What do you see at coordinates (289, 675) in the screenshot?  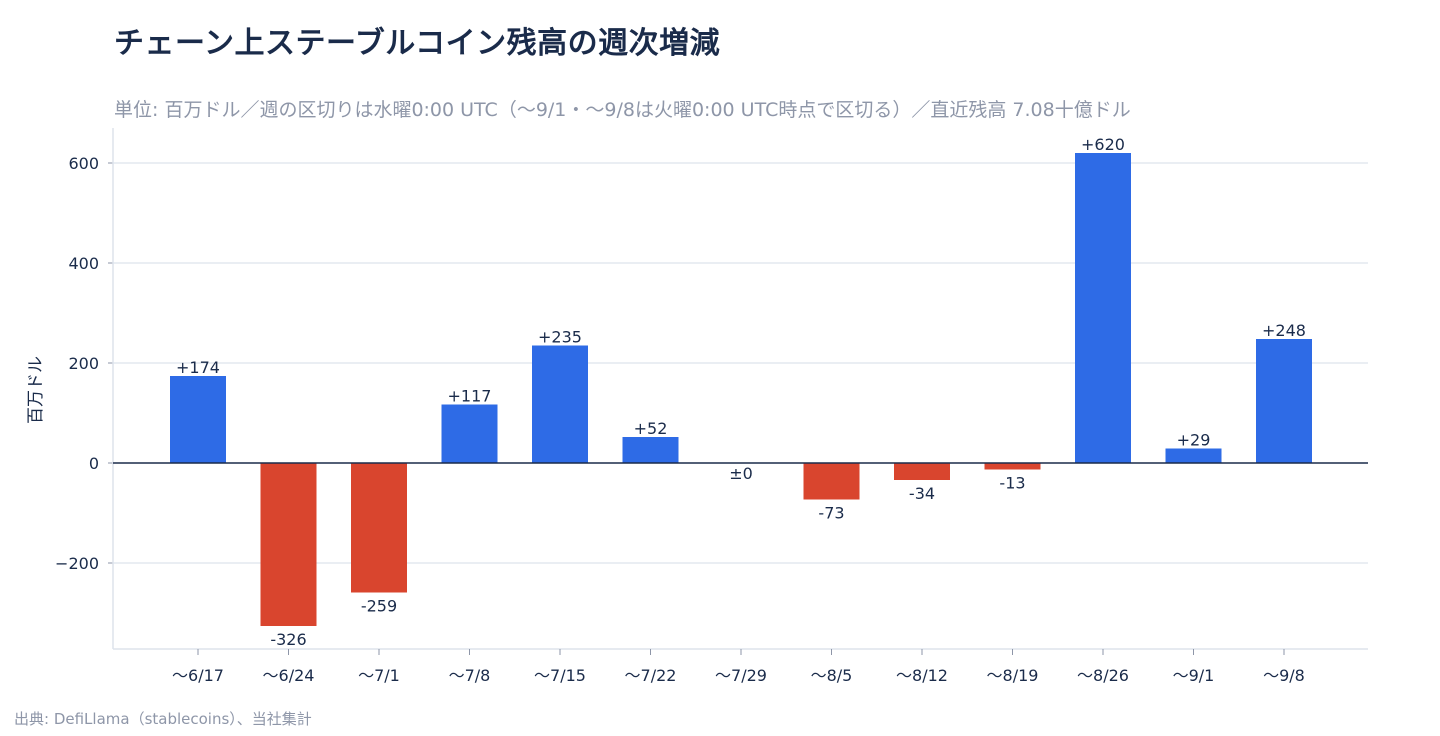 I see `x-tick-label: 〜6/24` at bounding box center [289, 675].